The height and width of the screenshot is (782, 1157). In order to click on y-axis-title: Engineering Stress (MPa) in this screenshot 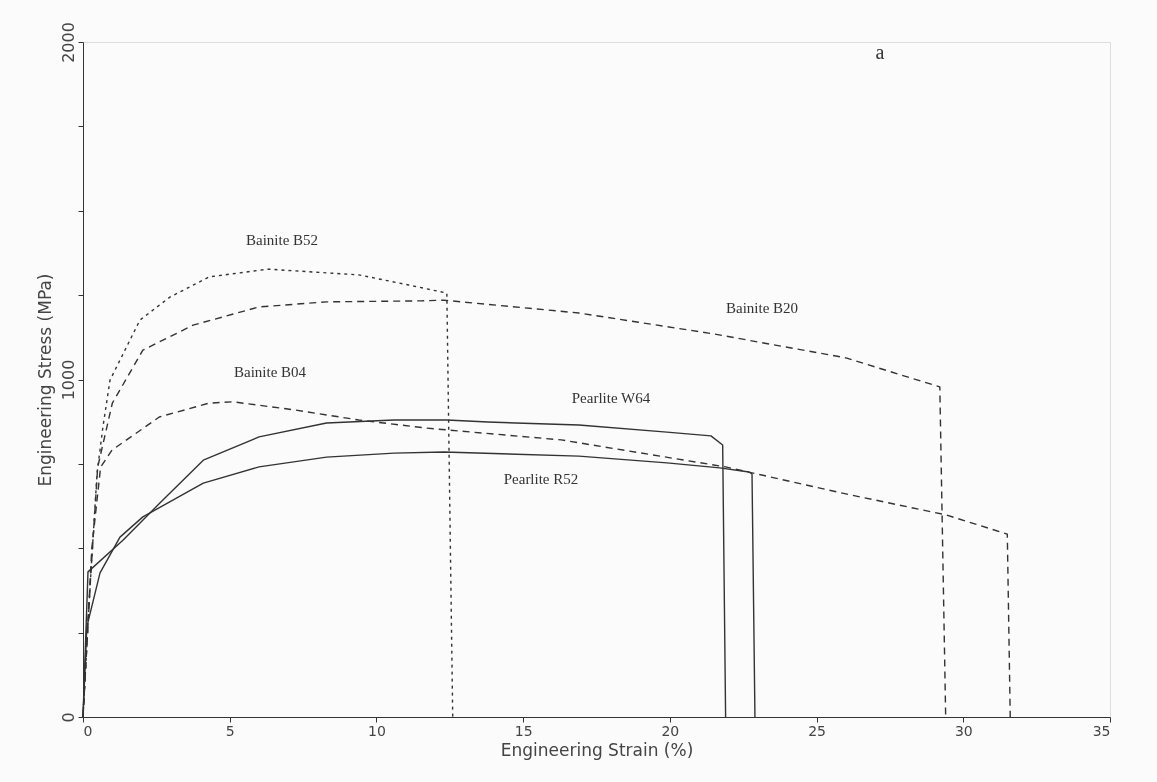, I will do `click(44, 380)`.